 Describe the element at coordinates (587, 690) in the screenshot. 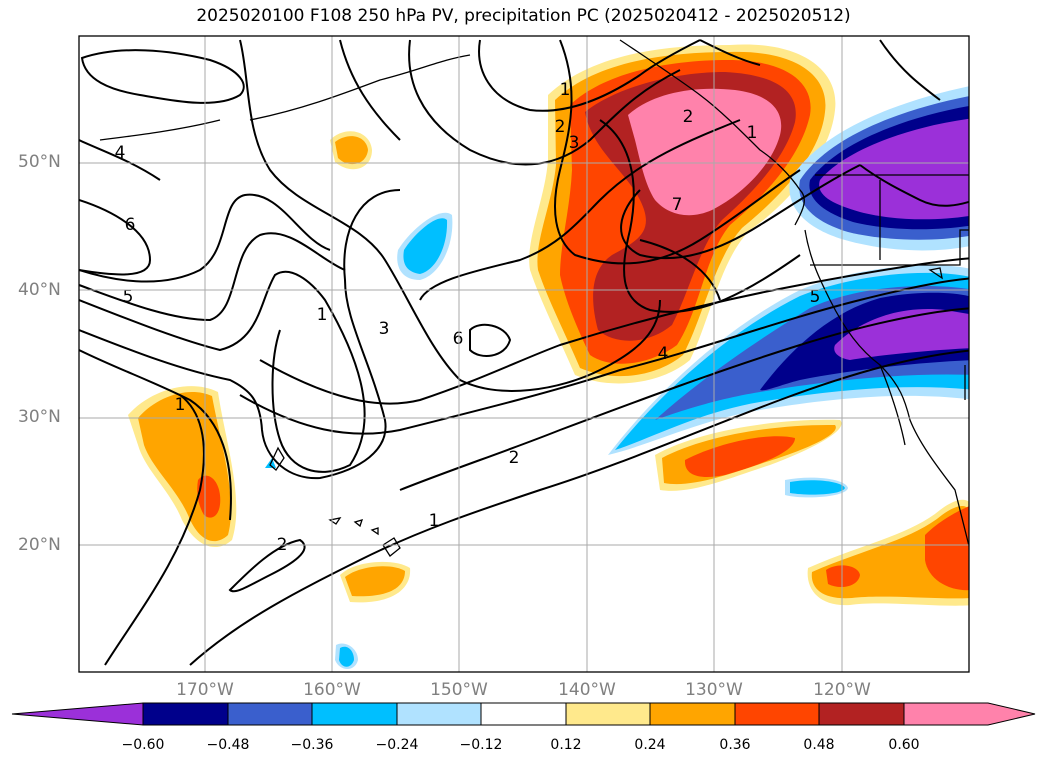

I see `lon-label-140w: 140°W` at that location.